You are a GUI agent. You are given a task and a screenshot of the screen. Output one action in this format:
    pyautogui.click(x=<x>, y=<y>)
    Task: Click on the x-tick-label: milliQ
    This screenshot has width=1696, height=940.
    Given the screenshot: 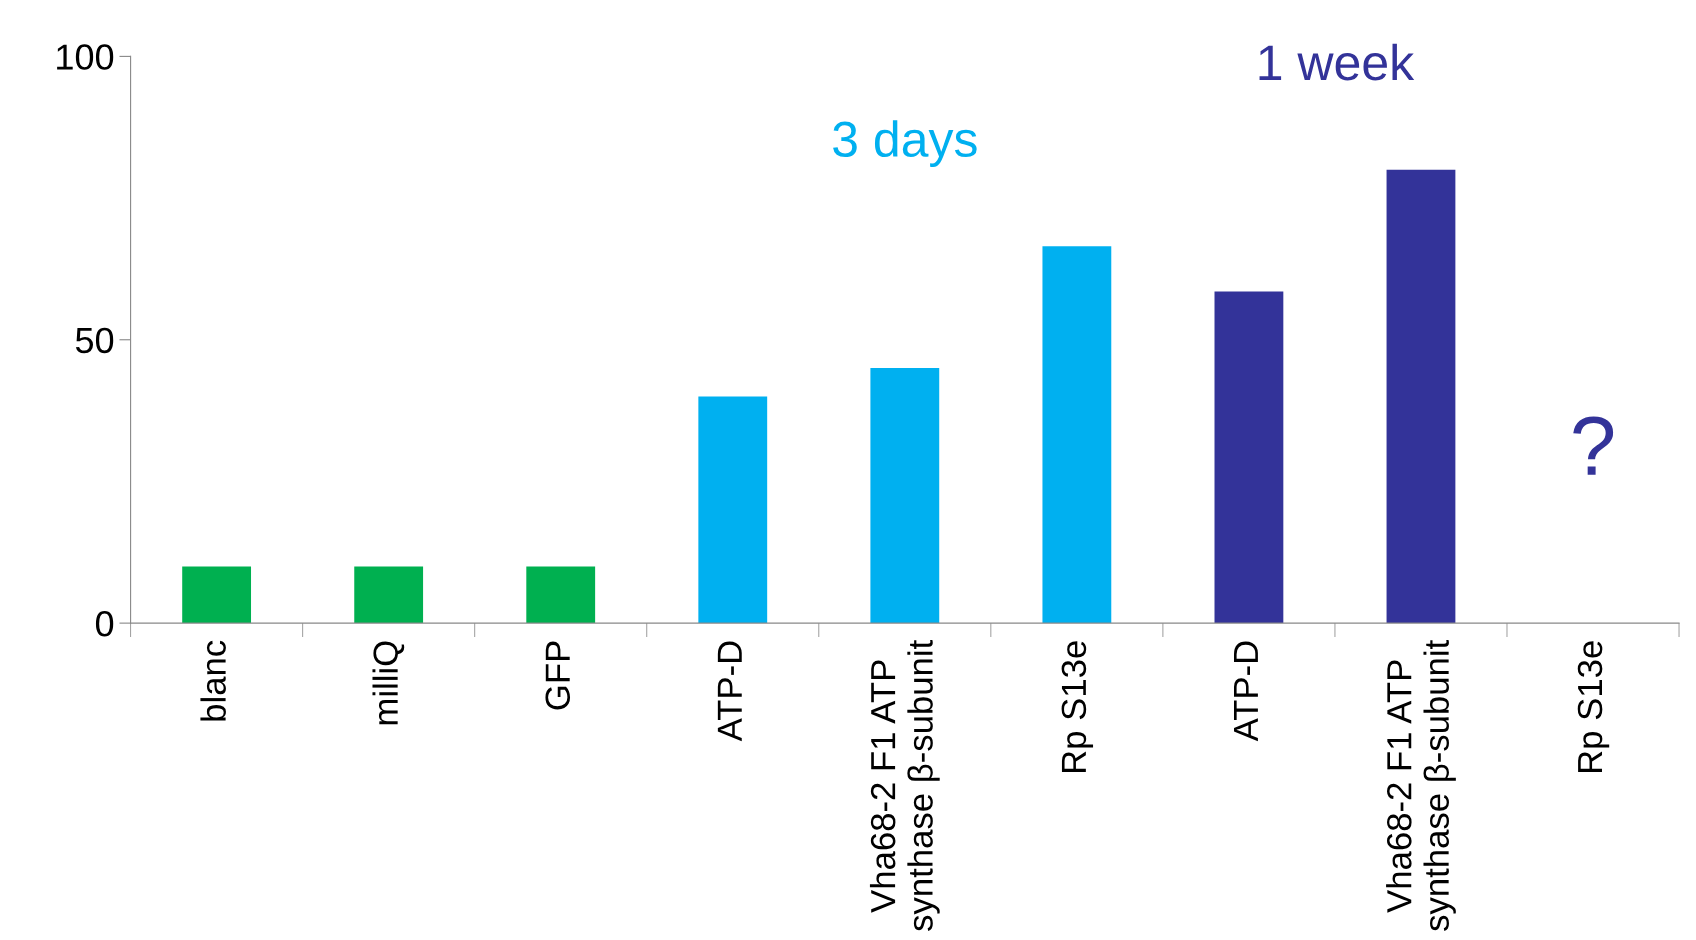 What is the action you would take?
    pyautogui.click(x=388, y=683)
    